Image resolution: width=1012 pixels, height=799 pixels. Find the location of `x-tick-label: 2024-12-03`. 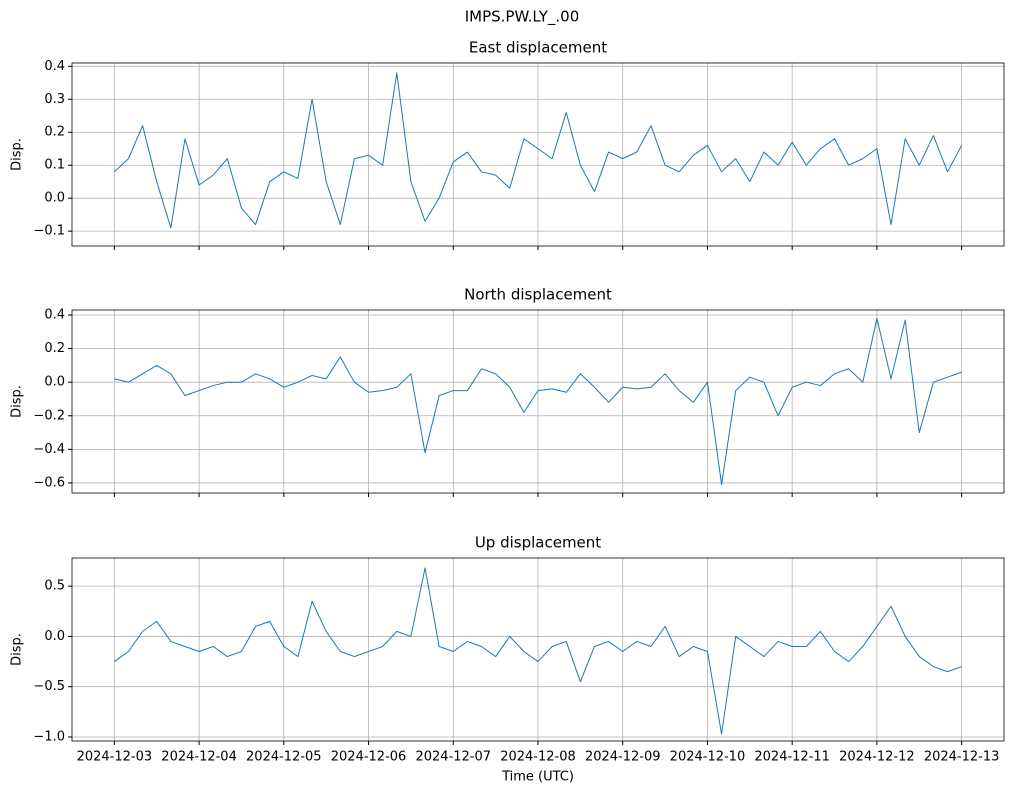

x-tick-label: 2024-12-03 is located at coordinates (115, 757).